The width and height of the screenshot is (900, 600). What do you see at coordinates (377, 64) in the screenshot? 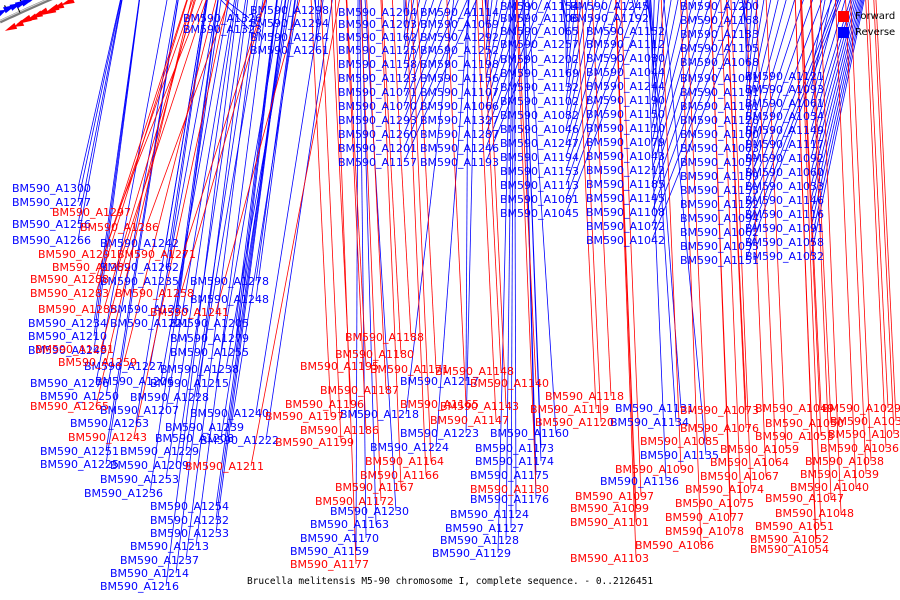
I see `reverse-gene-label: BM590_A1158` at bounding box center [377, 64].